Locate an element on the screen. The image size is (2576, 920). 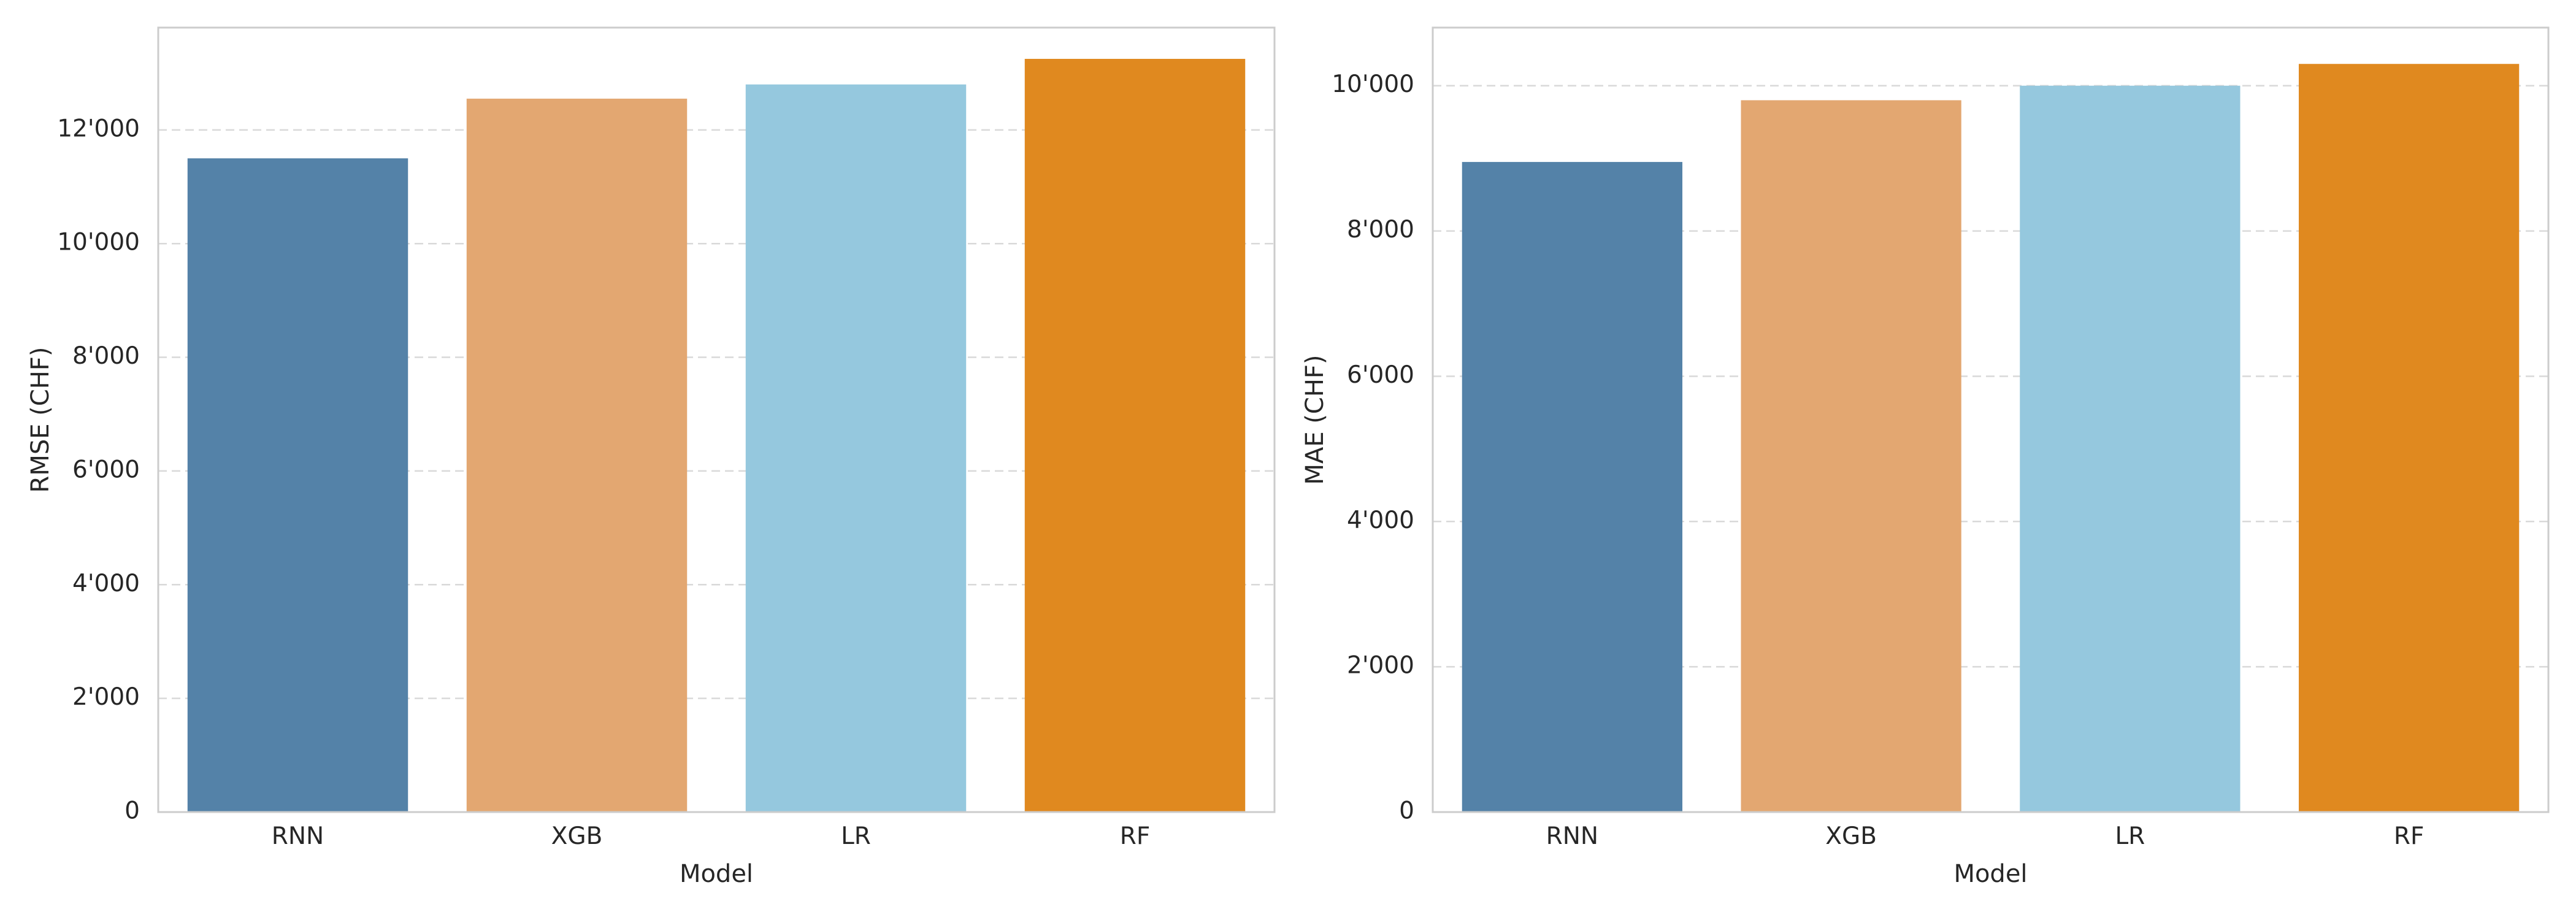
rmse-ytick-label: 8'000 is located at coordinates (106, 356).